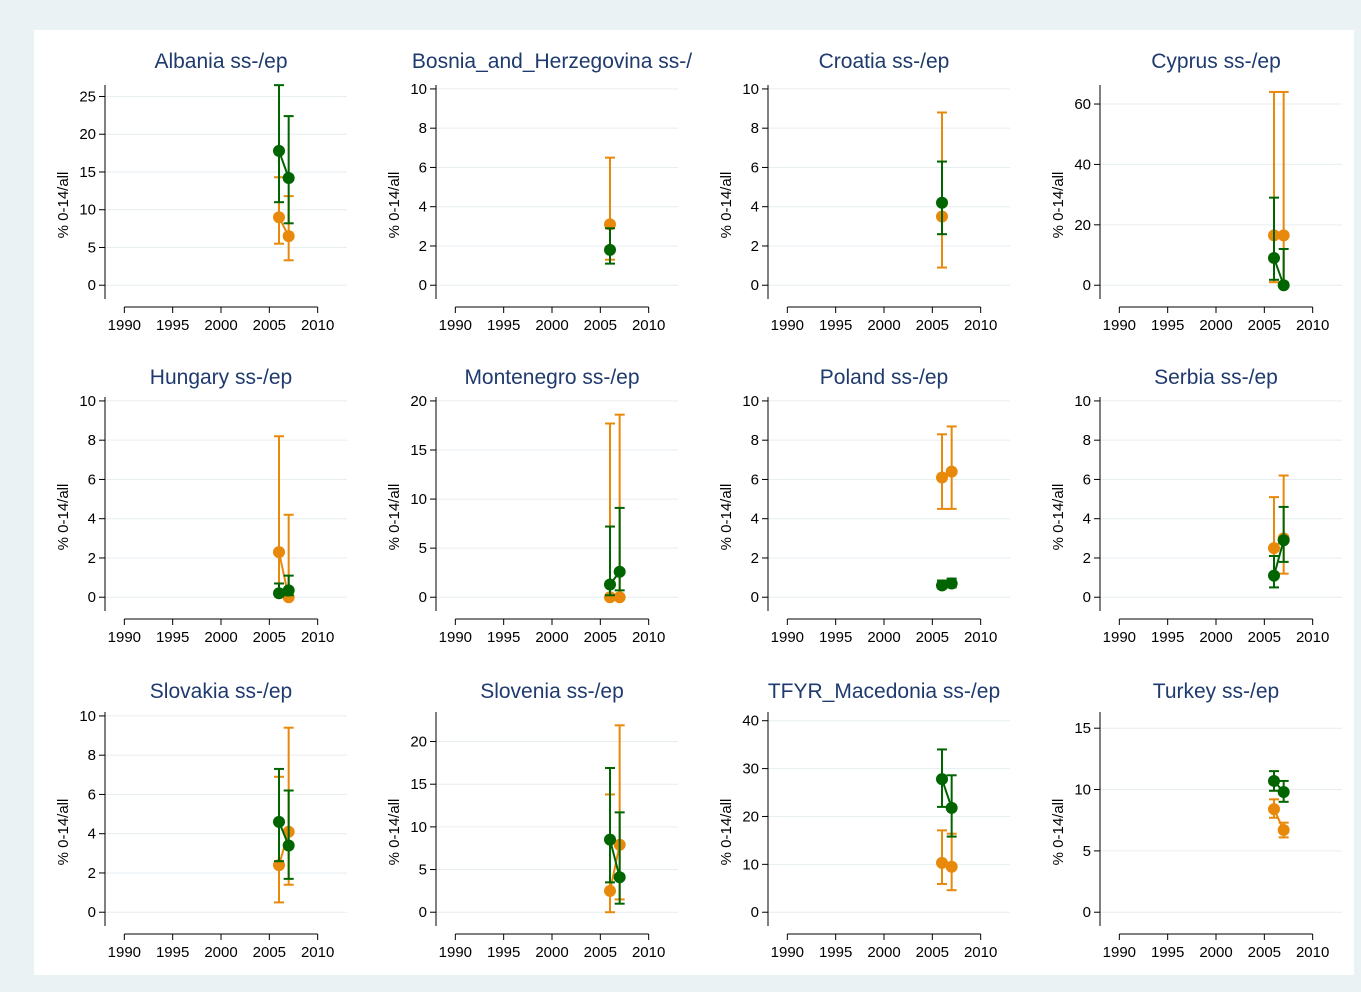 This screenshot has width=1361, height=992. What do you see at coordinates (1082, 790) in the screenshot?
I see `chart-11-ytick-label: 10` at bounding box center [1082, 790].